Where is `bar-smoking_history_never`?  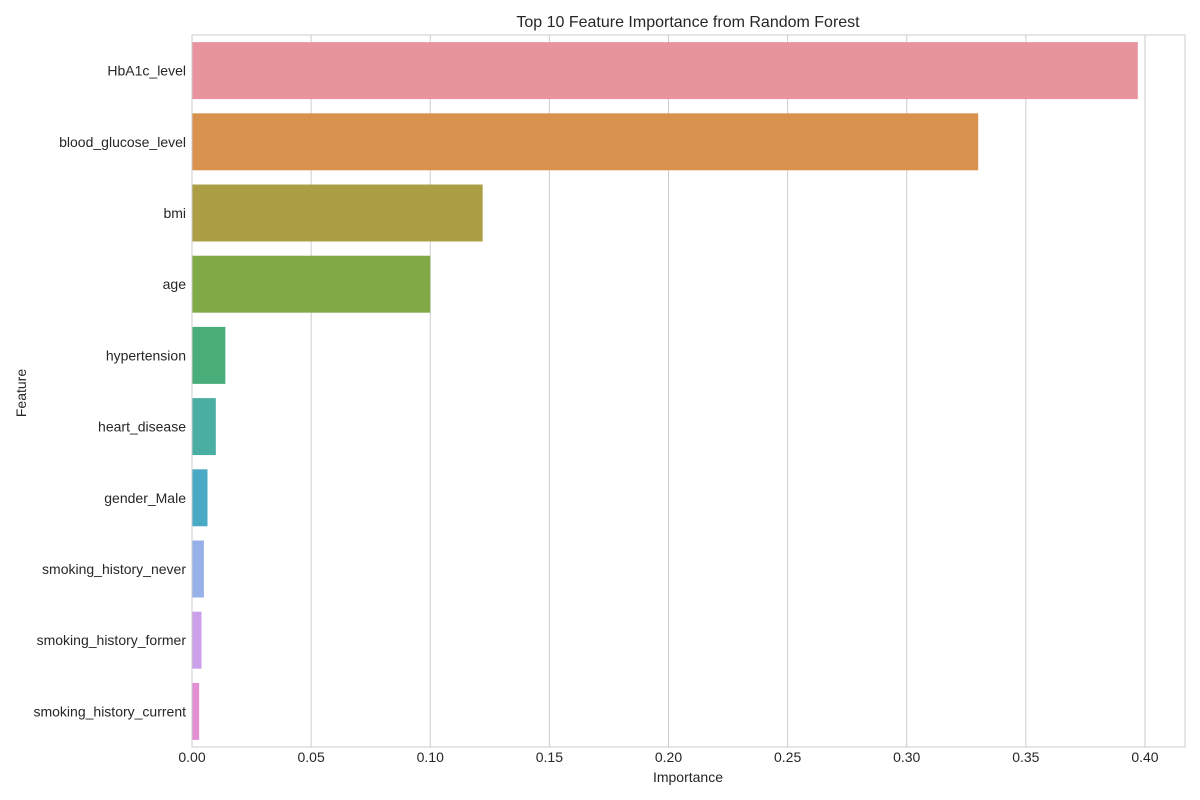 bar-smoking_history_never is located at coordinates (198, 569).